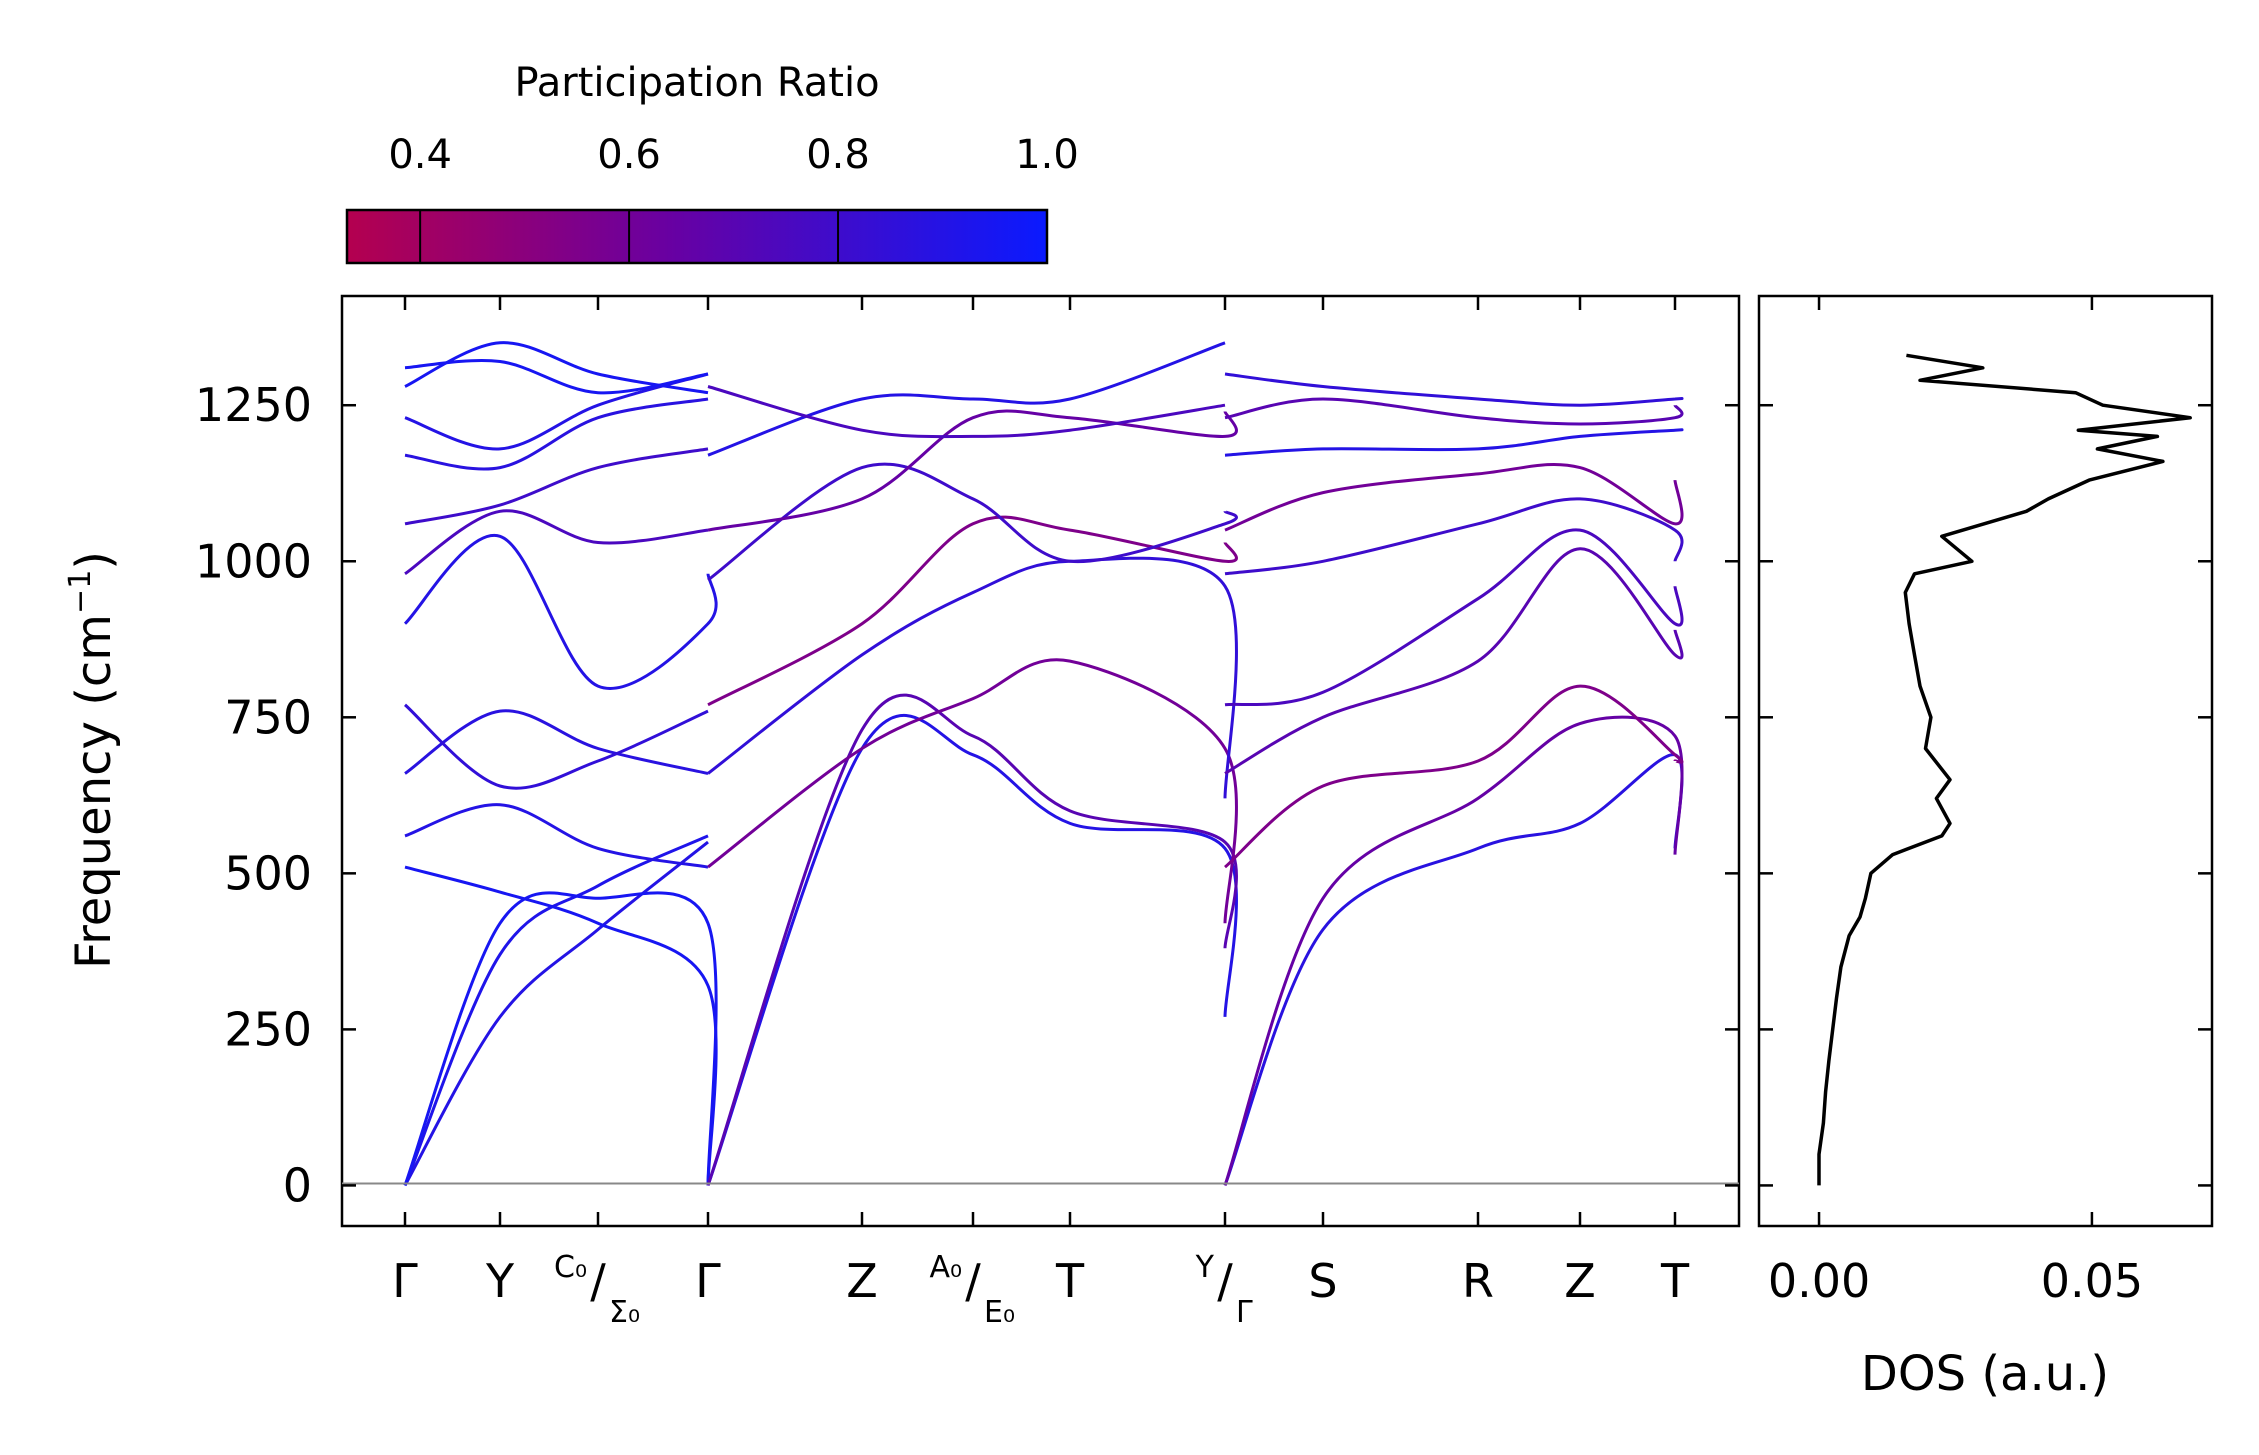  I want to click on kpath-label-post: Γ, so click(1244, 1312).